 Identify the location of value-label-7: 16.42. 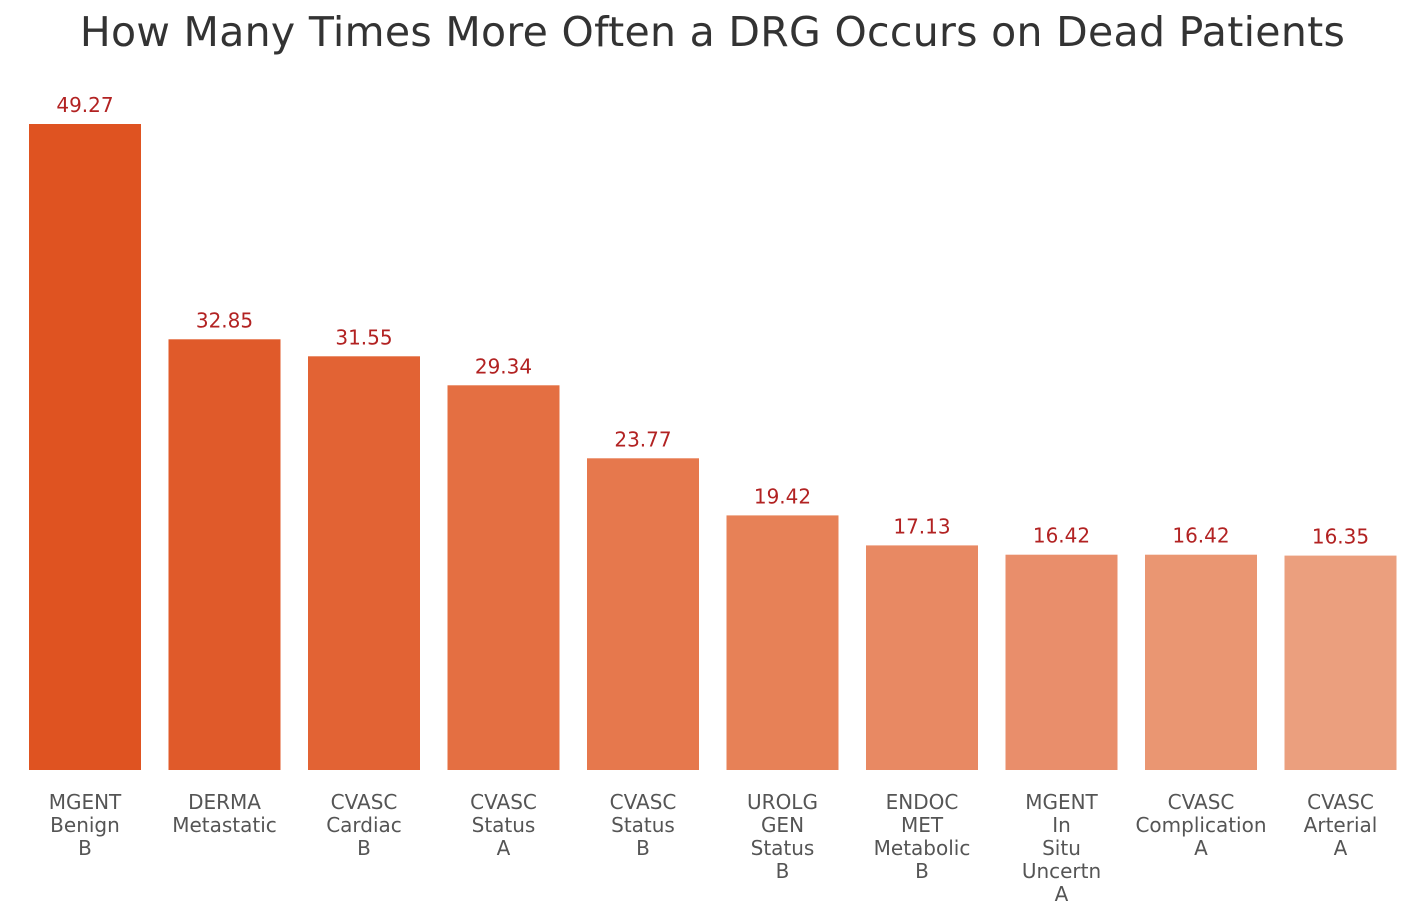
(1061, 536).